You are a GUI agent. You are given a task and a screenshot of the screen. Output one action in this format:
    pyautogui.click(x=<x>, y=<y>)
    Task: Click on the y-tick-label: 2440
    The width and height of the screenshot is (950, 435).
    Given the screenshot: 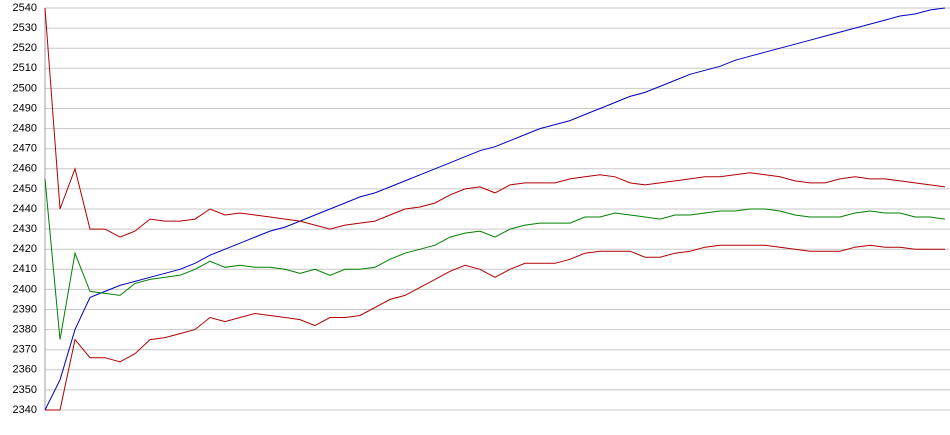 What is the action you would take?
    pyautogui.click(x=25, y=209)
    